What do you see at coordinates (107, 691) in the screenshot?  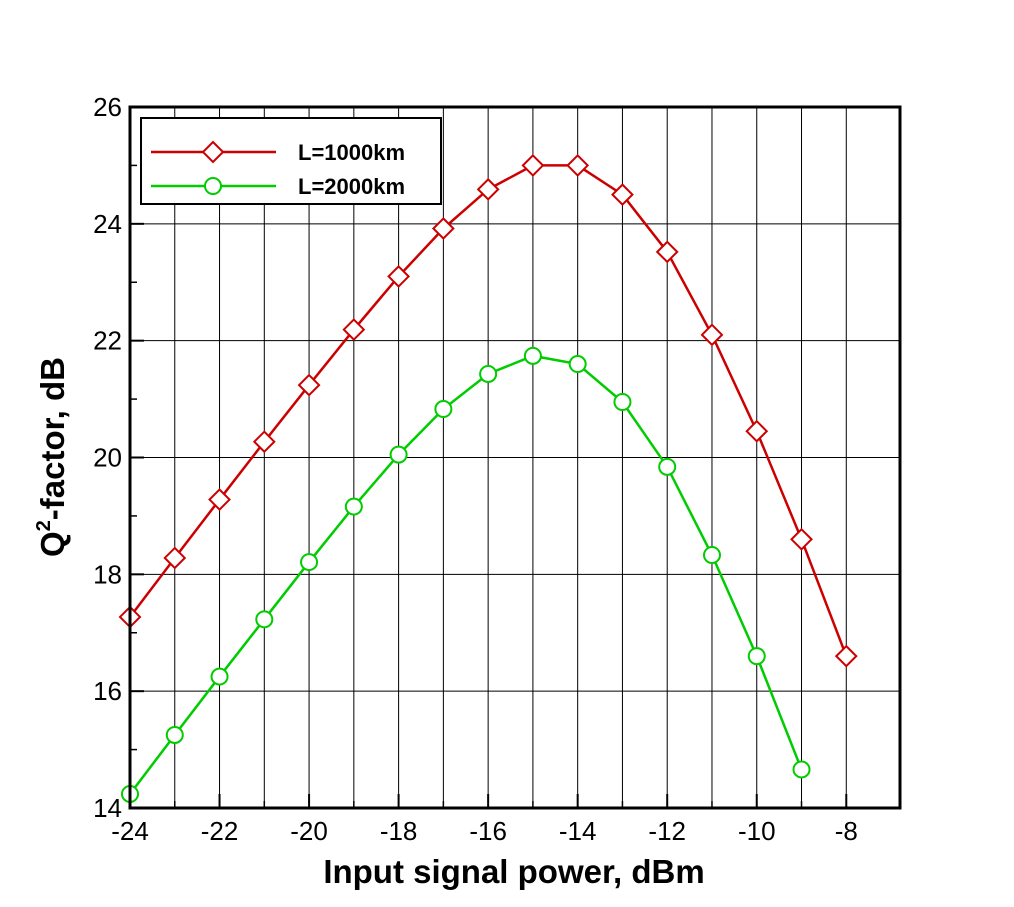 I see `y-tick-label: 16` at bounding box center [107, 691].